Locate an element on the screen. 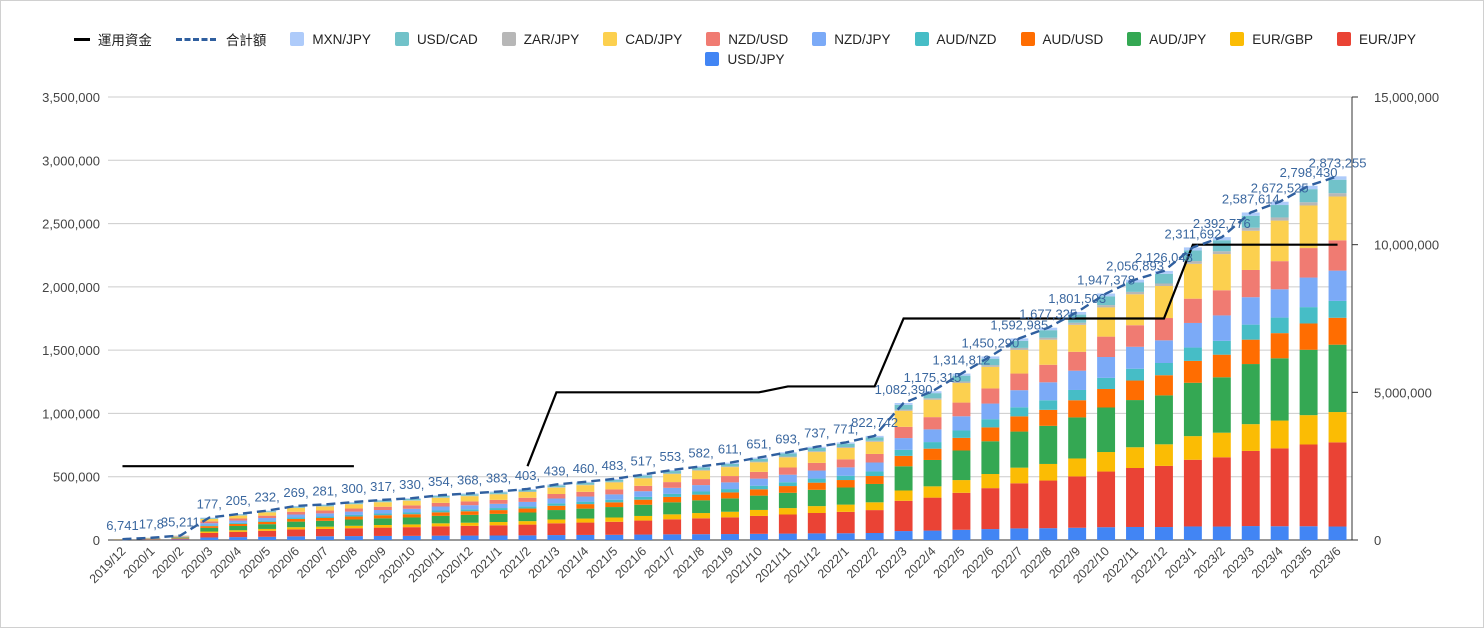  legend-item: CAD/JPY is located at coordinates (642, 39).